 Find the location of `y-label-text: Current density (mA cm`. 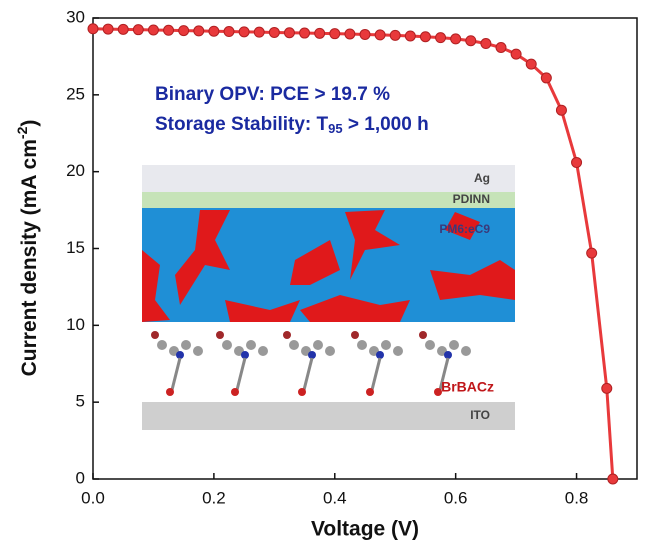

y-label-text: Current density (mA cm is located at coordinates (29, 257).